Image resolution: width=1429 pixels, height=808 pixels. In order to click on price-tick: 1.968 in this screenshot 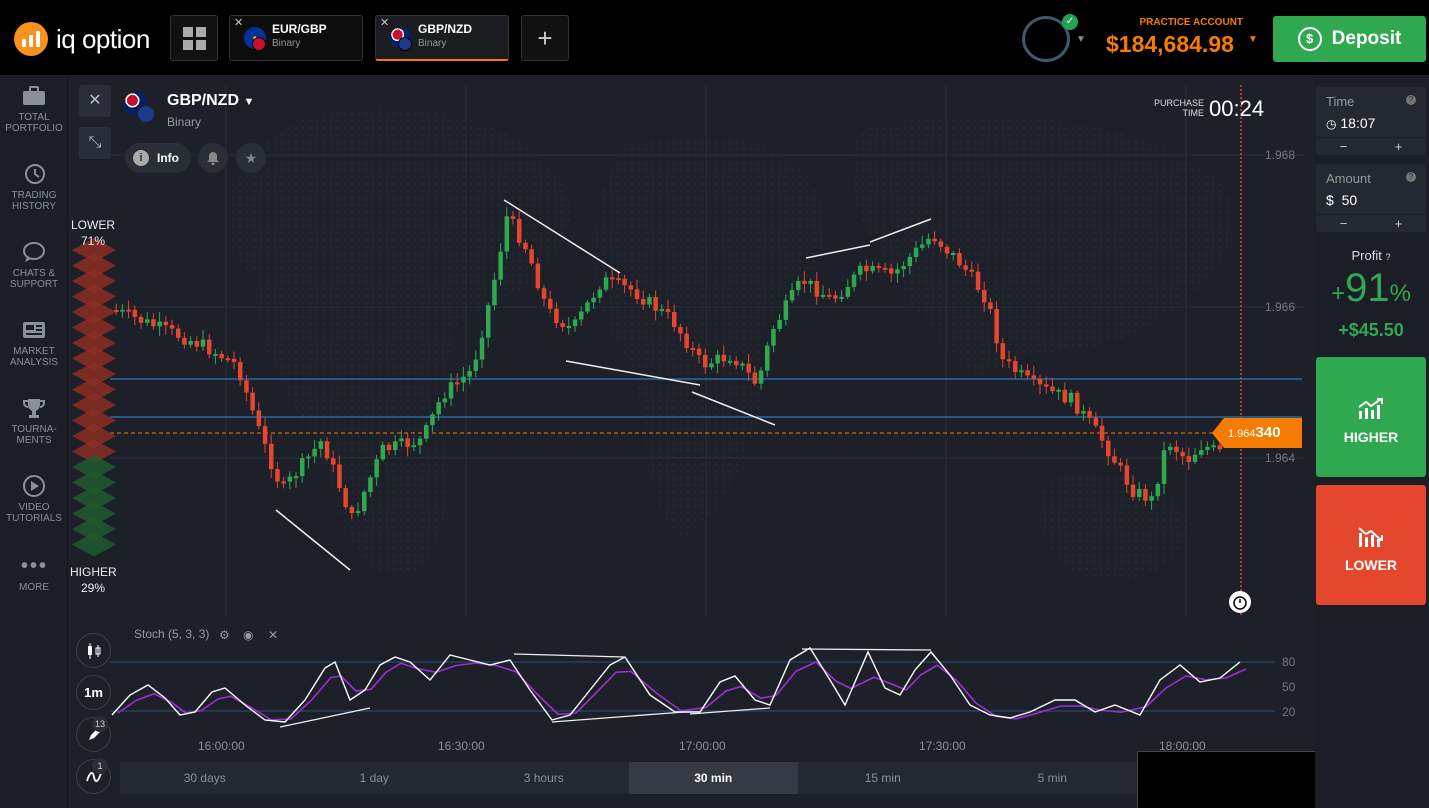, I will do `click(1280, 155)`.